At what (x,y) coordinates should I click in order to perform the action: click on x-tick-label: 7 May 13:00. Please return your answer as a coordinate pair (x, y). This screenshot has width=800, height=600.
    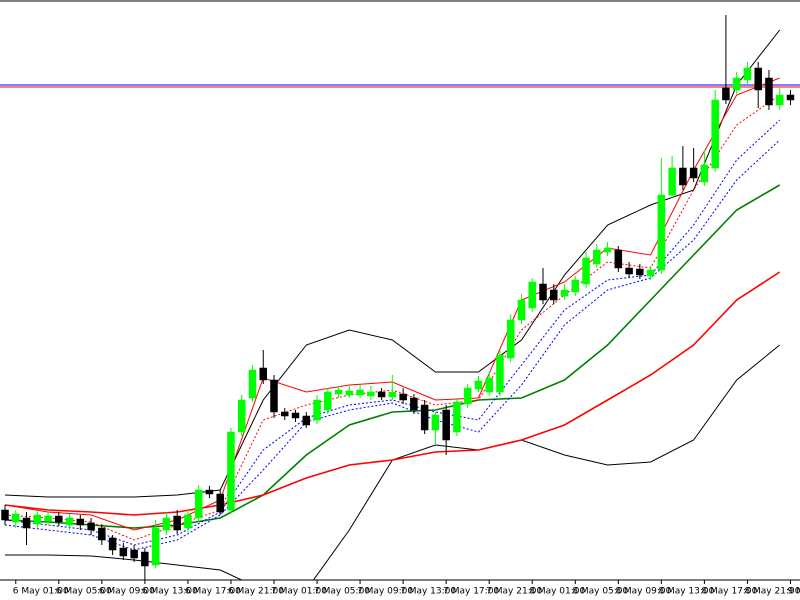
    Looking at the image, I should click on (428, 592).